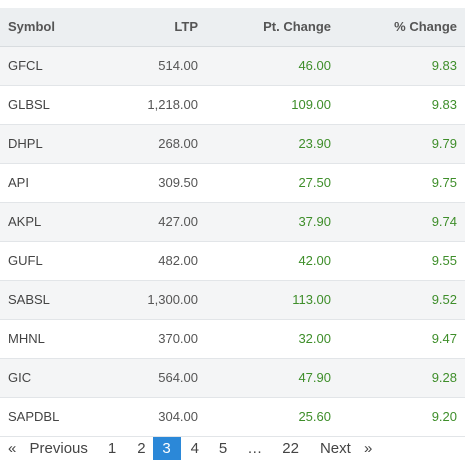  I want to click on column-header-pt-change: Pt. Change, so click(272, 27).